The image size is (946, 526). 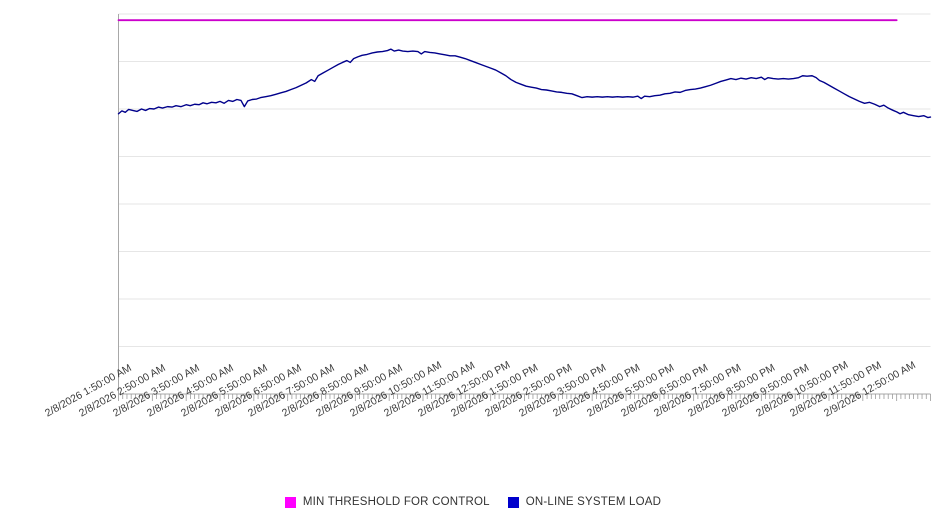 What do you see at coordinates (524, 397) in the screenshot?
I see `x-axis-minor-ticks` at bounding box center [524, 397].